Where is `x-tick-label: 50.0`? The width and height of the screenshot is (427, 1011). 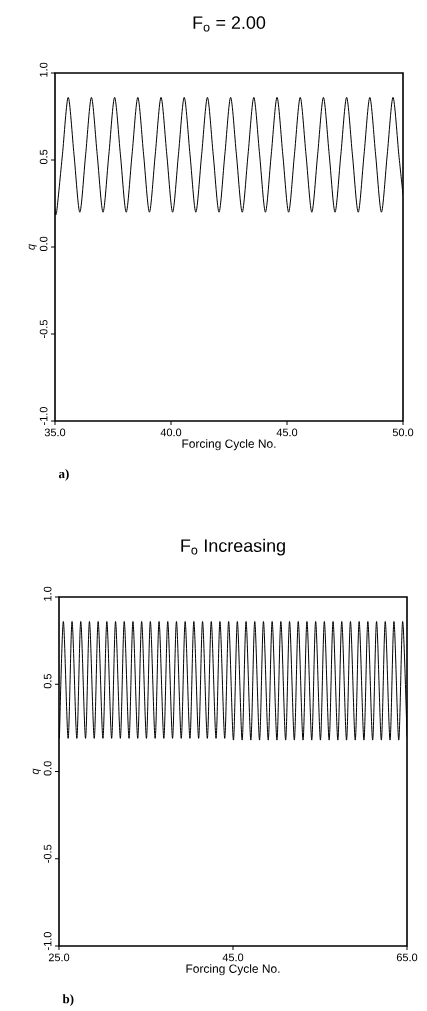 x-tick-label: 50.0 is located at coordinates (403, 432).